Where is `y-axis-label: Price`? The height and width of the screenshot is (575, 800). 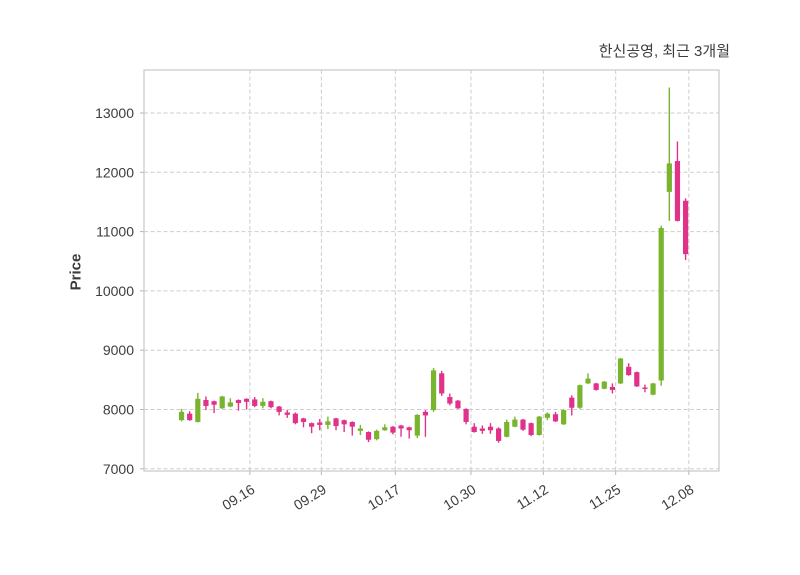
y-axis-label: Price is located at coordinates (76, 272).